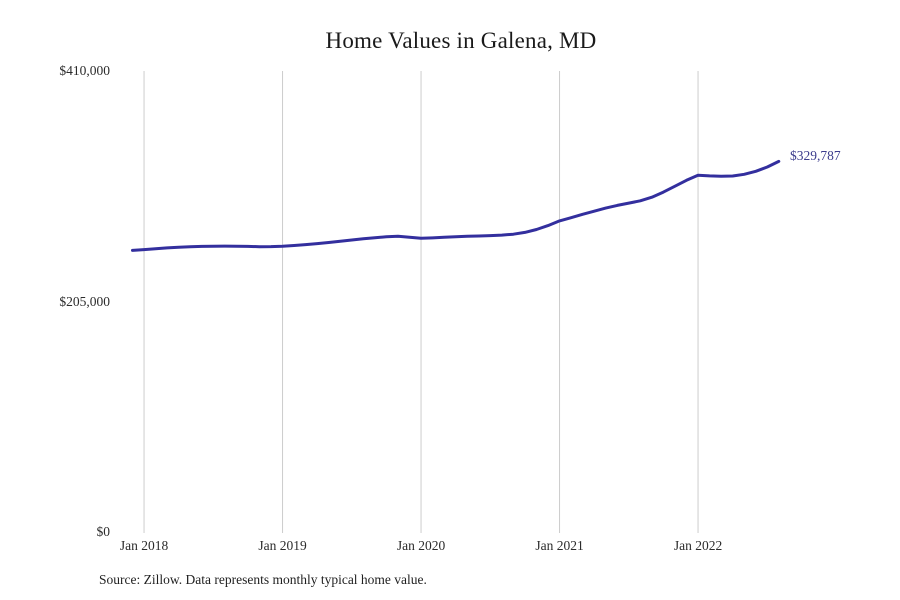  What do you see at coordinates (103, 531) in the screenshot?
I see `y-axis-tick-0: $0` at bounding box center [103, 531].